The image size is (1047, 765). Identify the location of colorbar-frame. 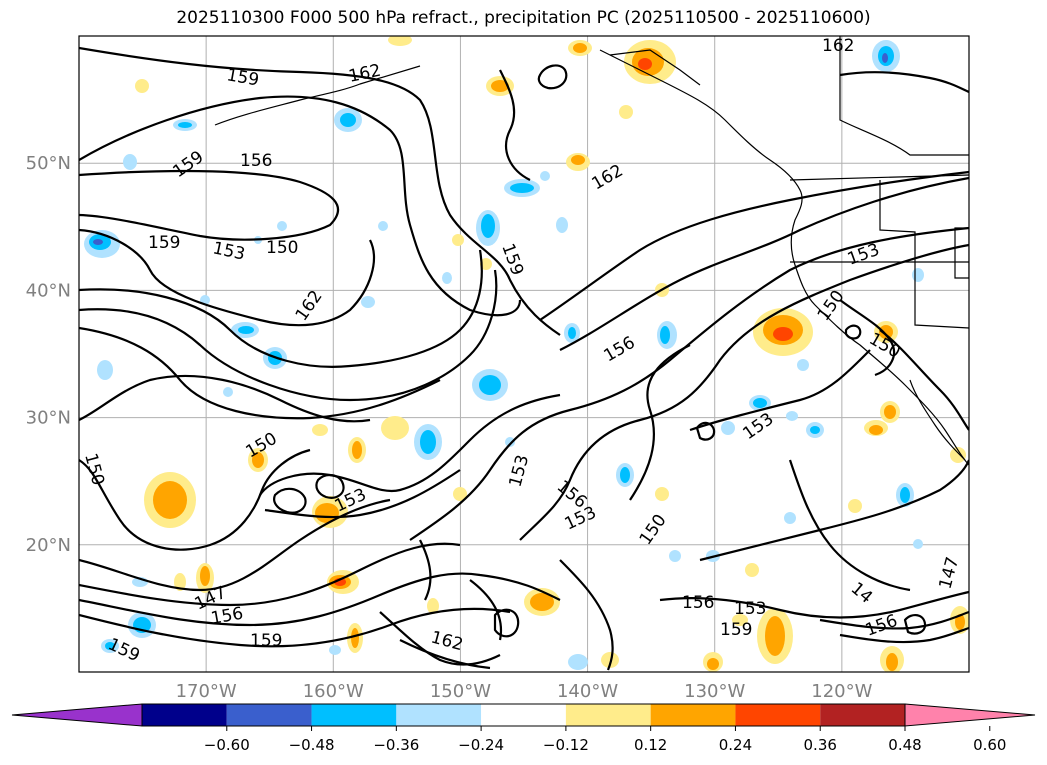
(523, 715).